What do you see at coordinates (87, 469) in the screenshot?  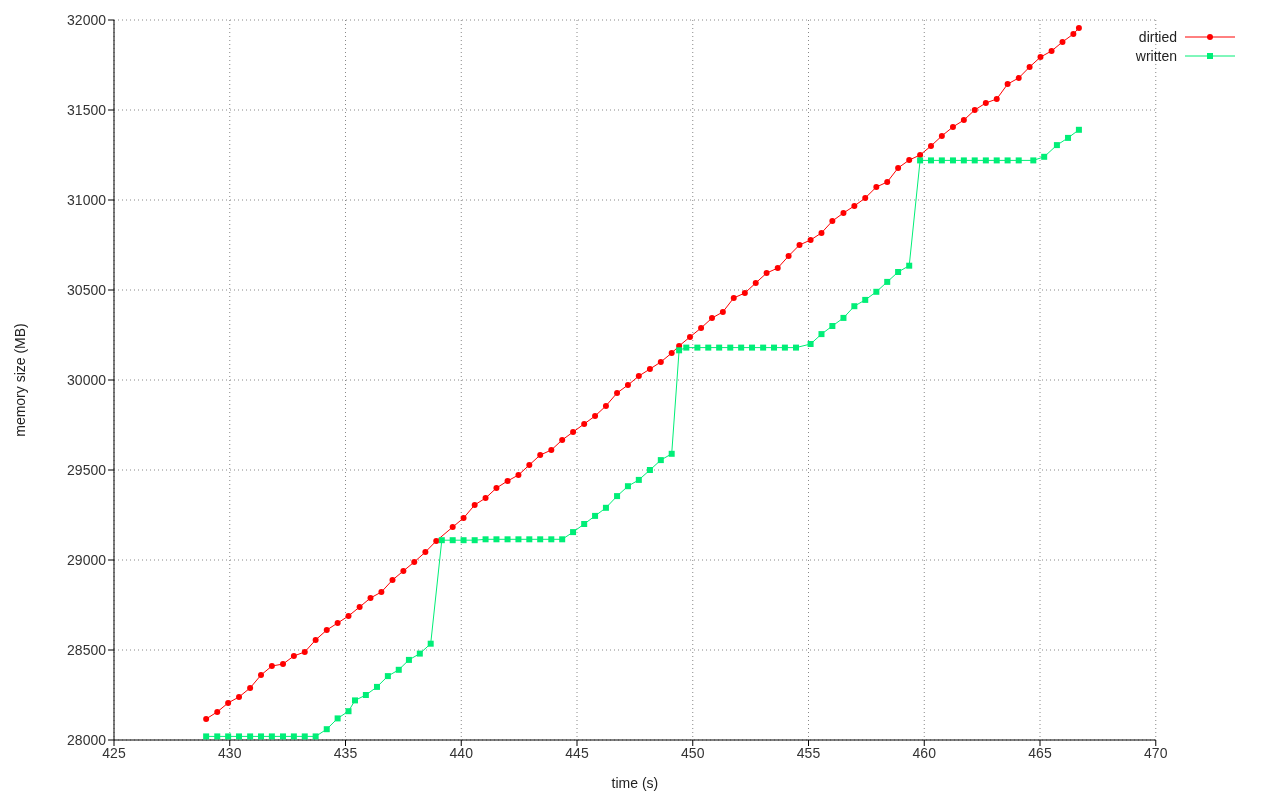 I see `y-tick-label: 29500` at bounding box center [87, 469].